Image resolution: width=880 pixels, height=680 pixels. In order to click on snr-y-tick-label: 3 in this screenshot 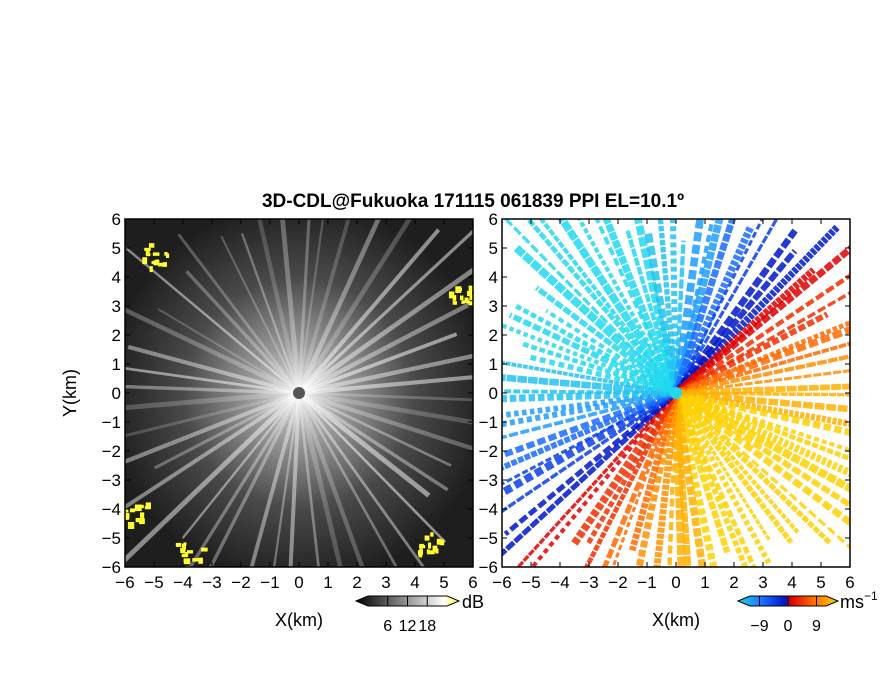, I will do `click(116, 306)`.